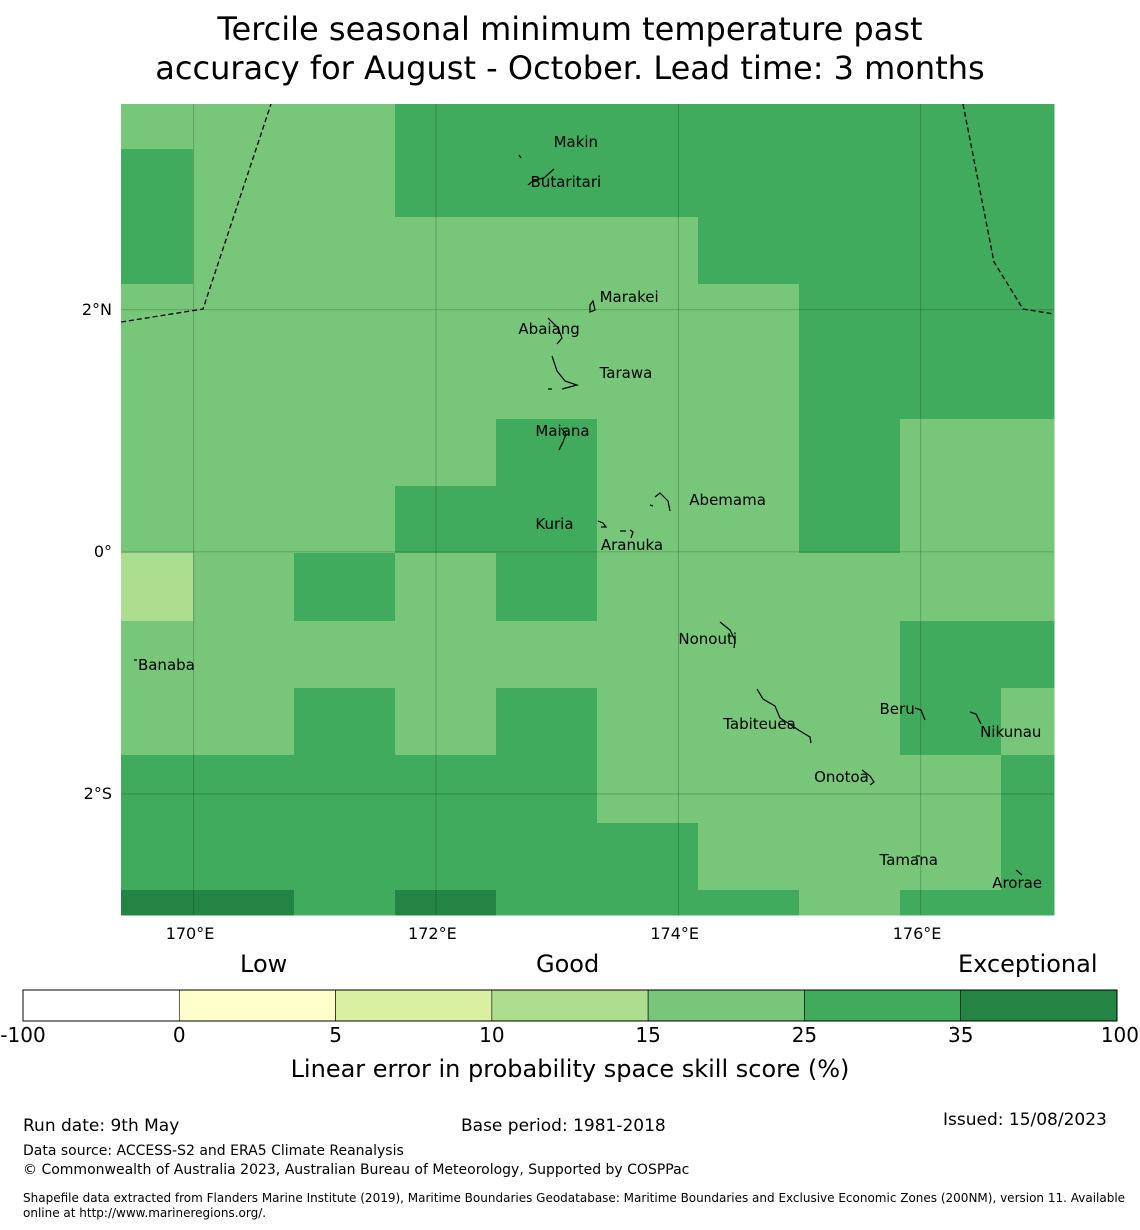  I want to click on lon-tick-label: 174°E, so click(675, 933).